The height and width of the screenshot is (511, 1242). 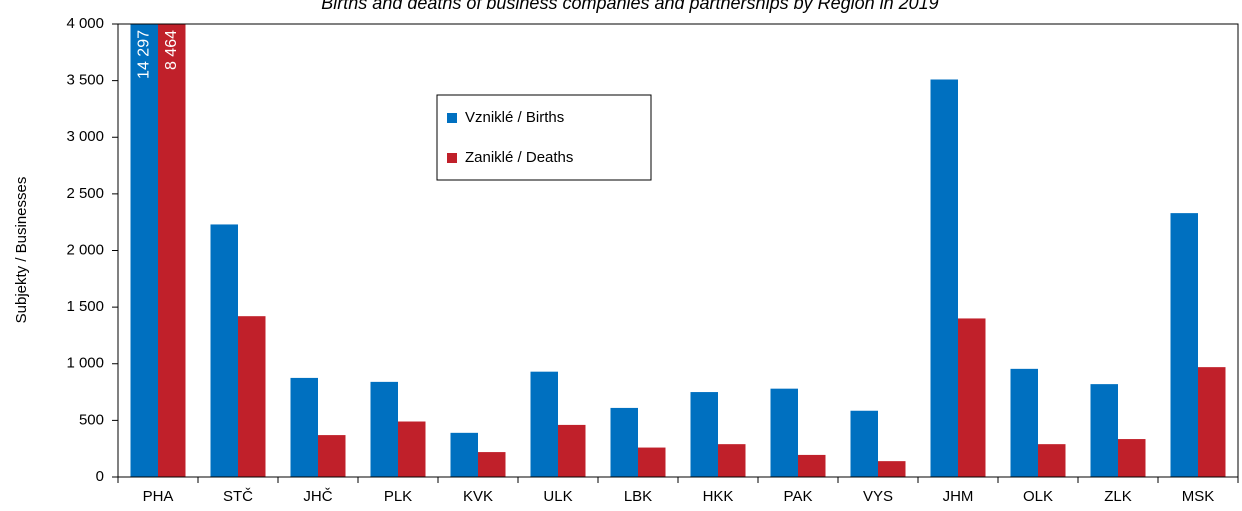 I want to click on y-tick-label: 0, so click(x=100, y=476).